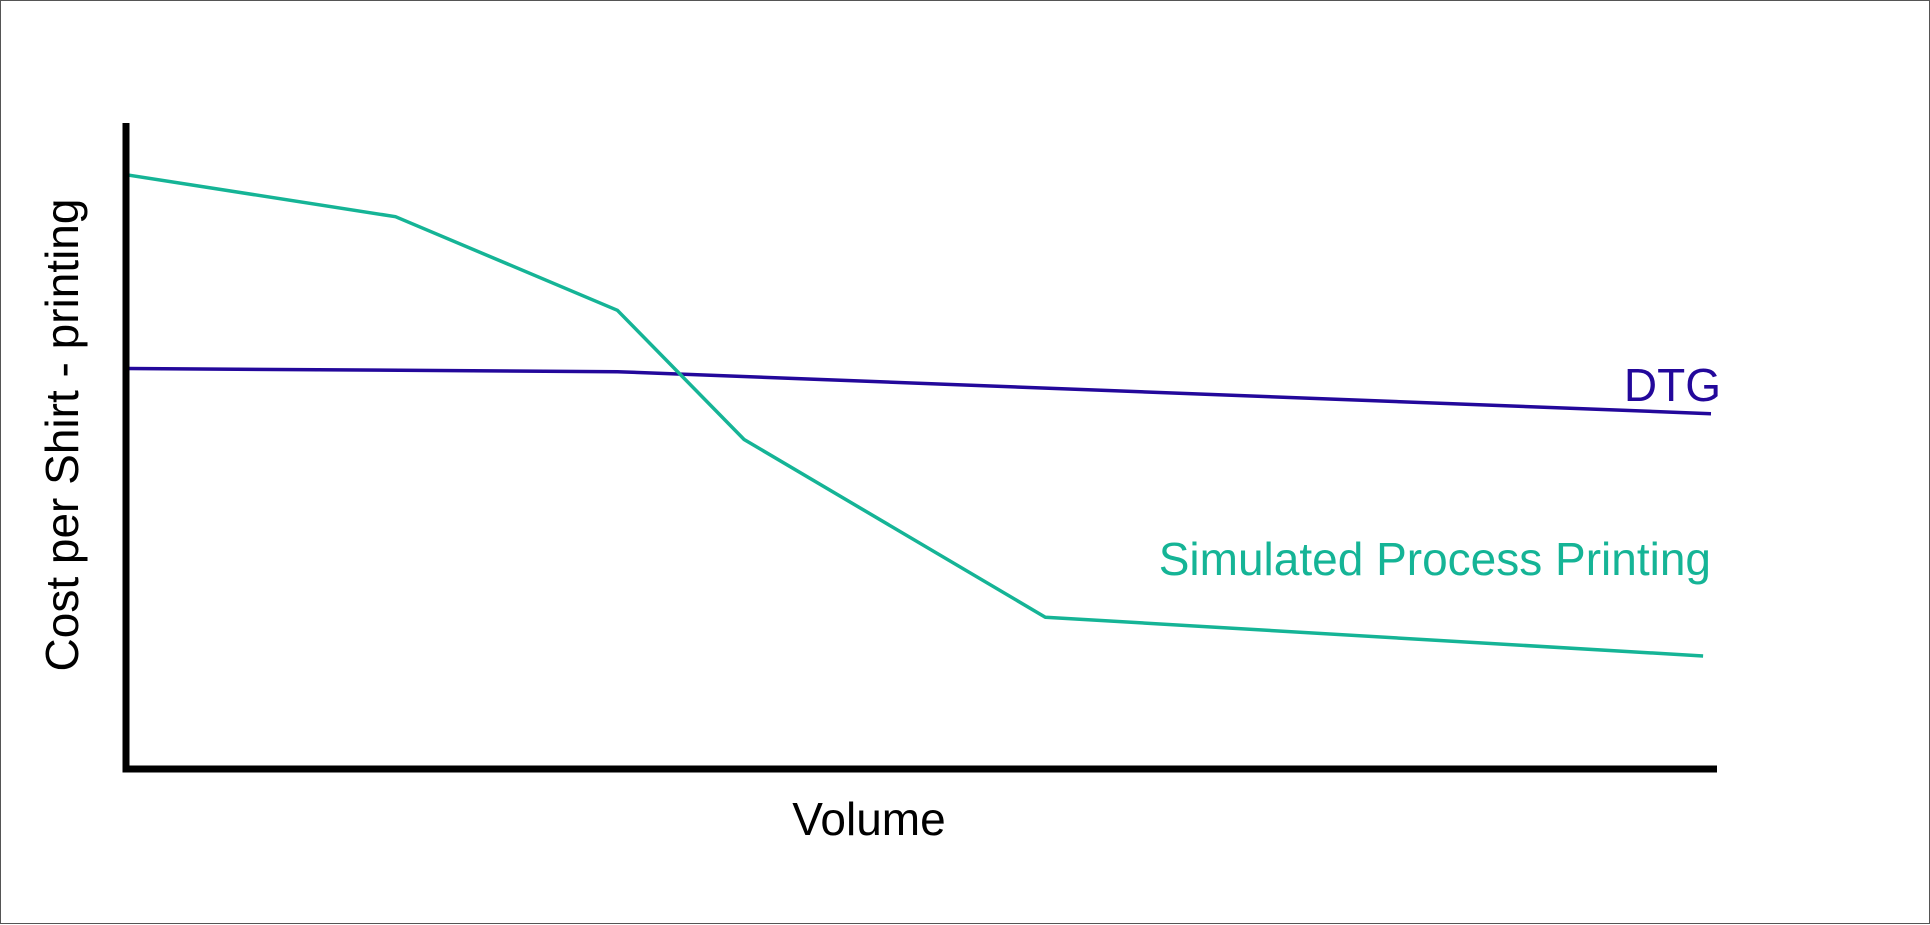 The image size is (1930, 925). I want to click on series-line-dtg, so click(918, 391).